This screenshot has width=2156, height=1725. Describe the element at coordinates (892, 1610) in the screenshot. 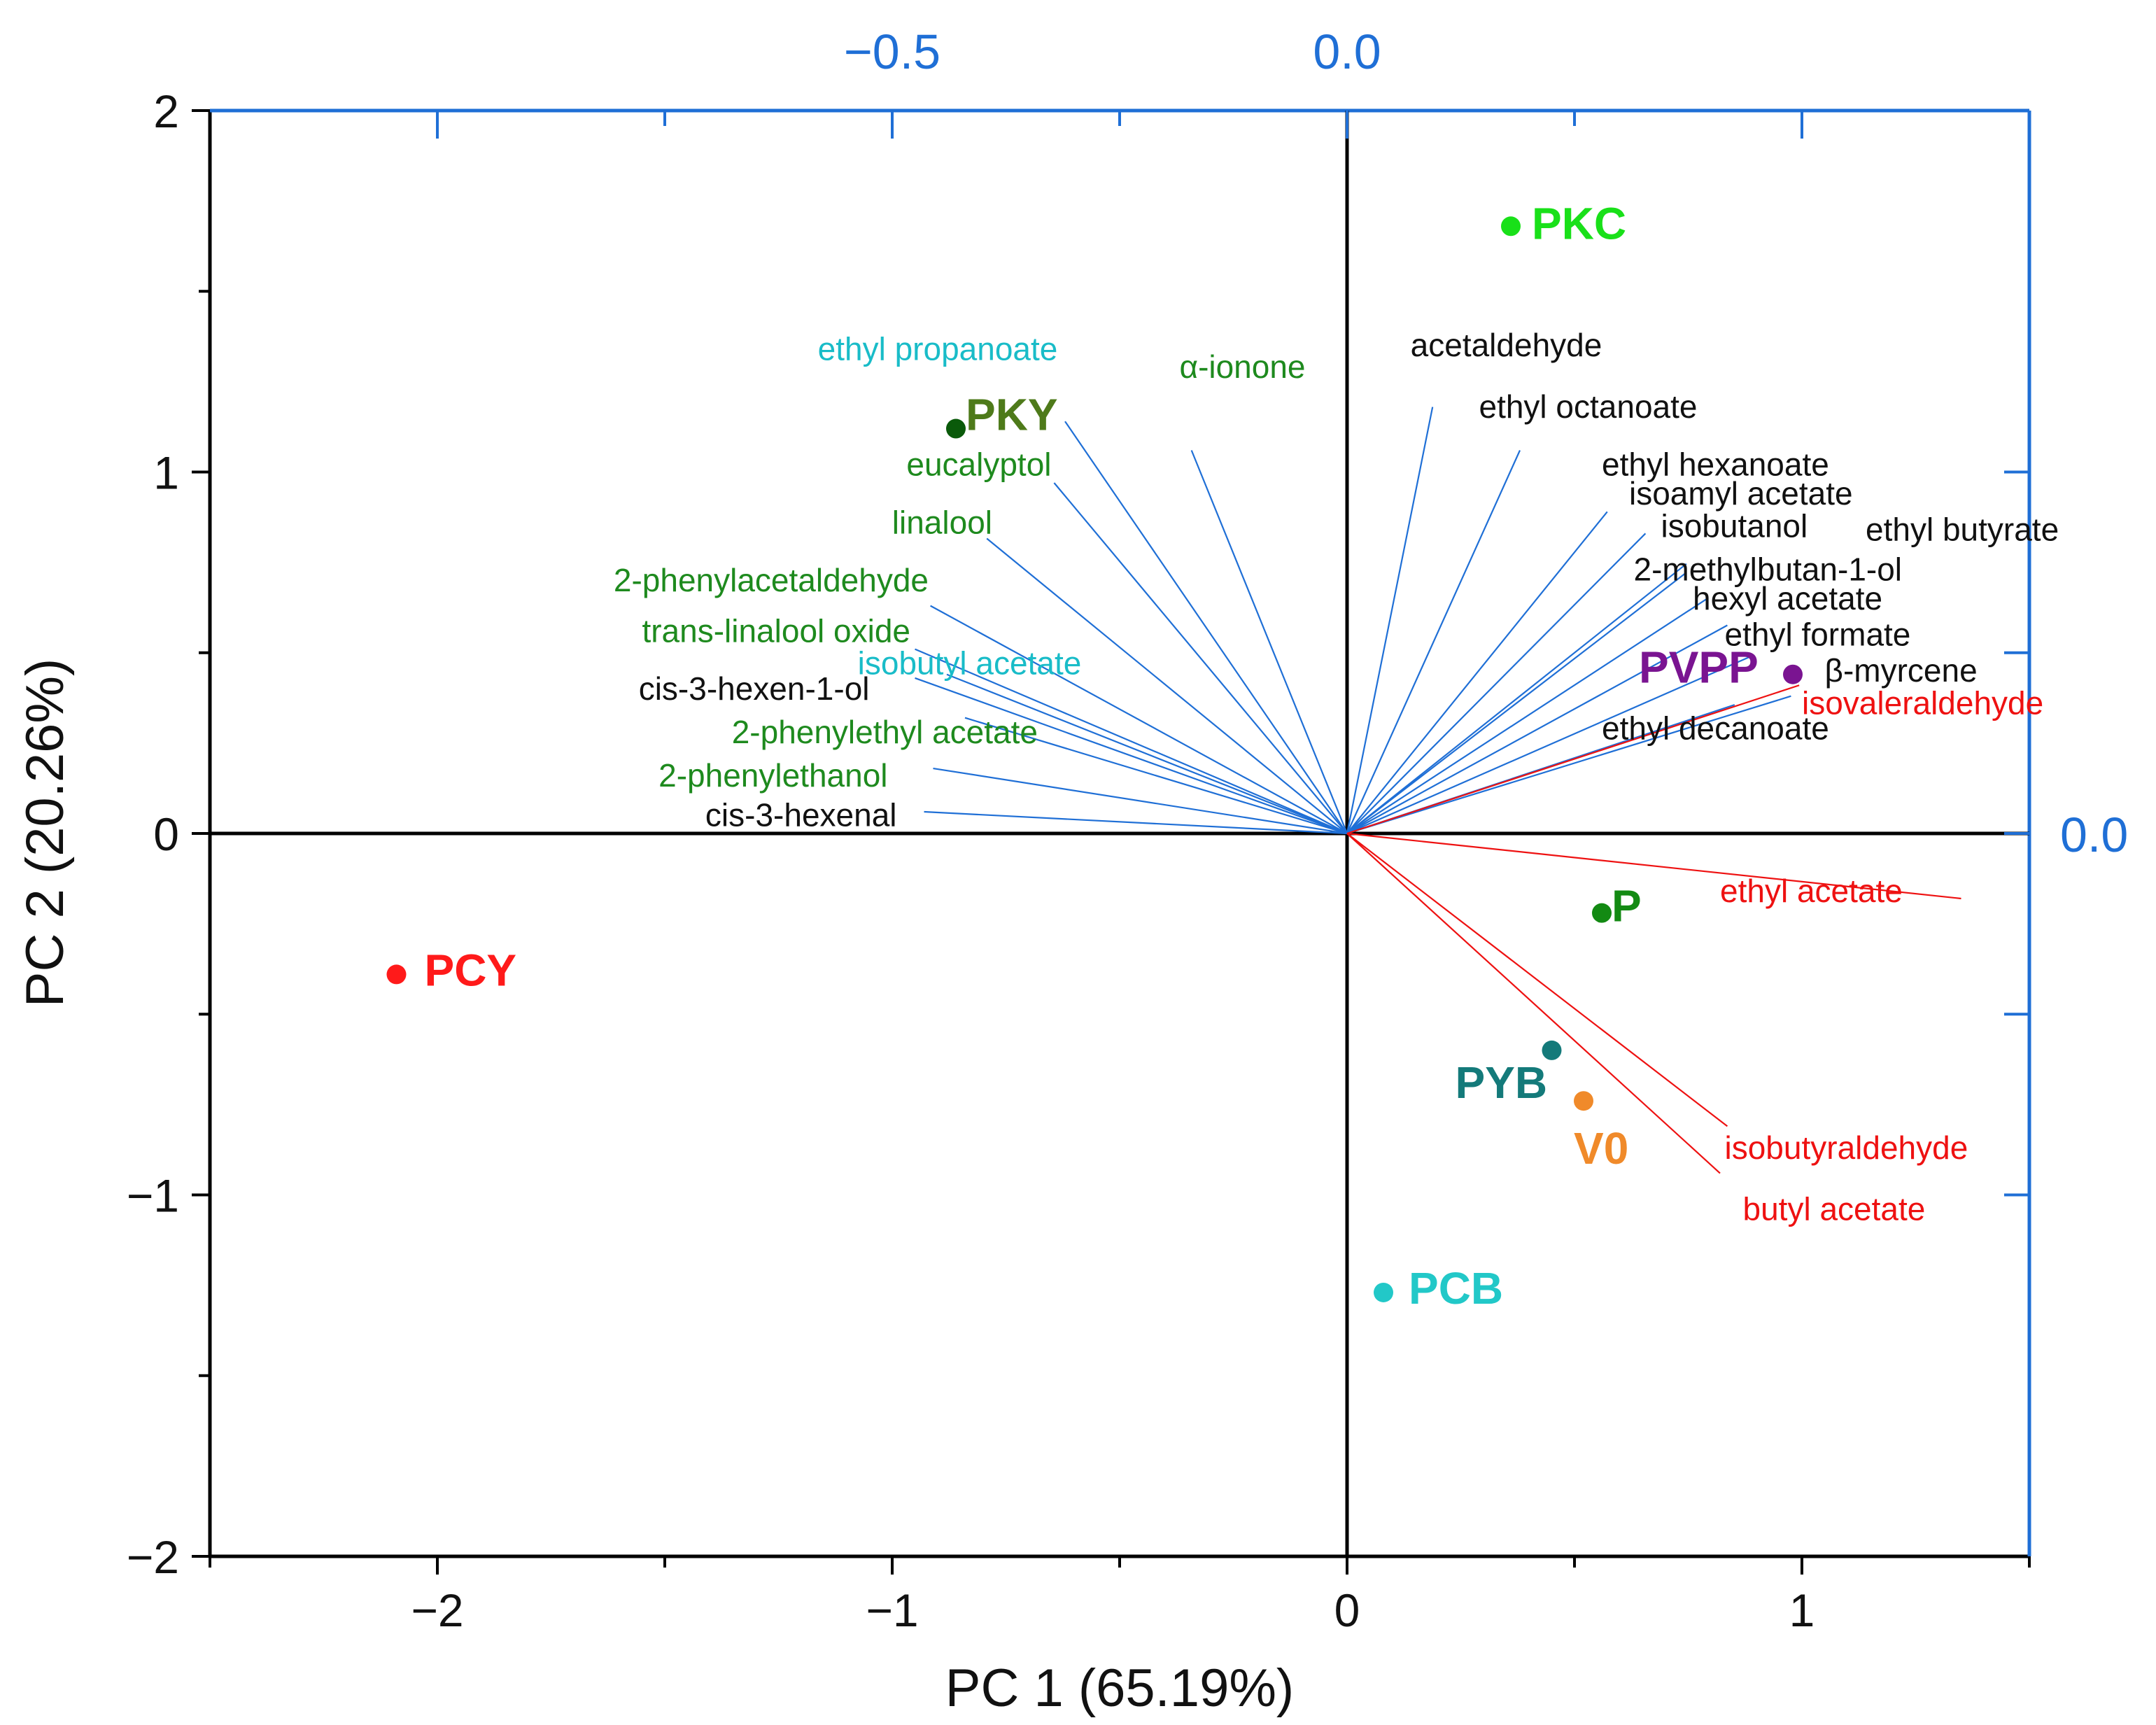

I see `x-tick-label: −1` at that location.